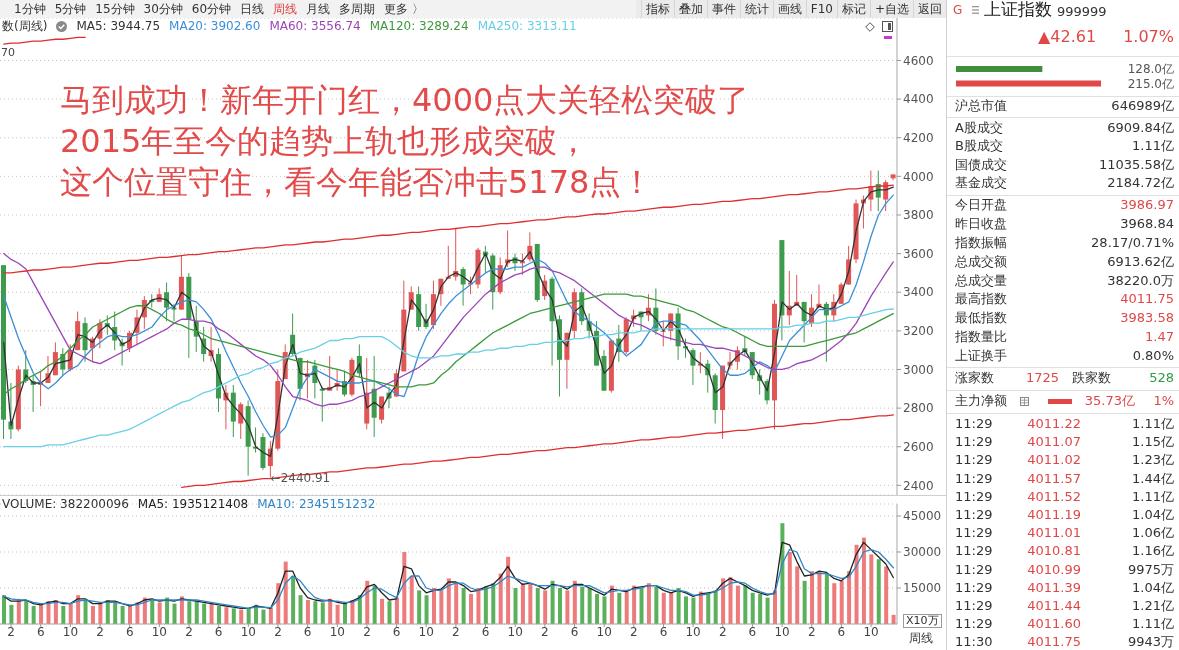  What do you see at coordinates (1153, 478) in the screenshot?
I see `text: 1.44亿` at bounding box center [1153, 478].